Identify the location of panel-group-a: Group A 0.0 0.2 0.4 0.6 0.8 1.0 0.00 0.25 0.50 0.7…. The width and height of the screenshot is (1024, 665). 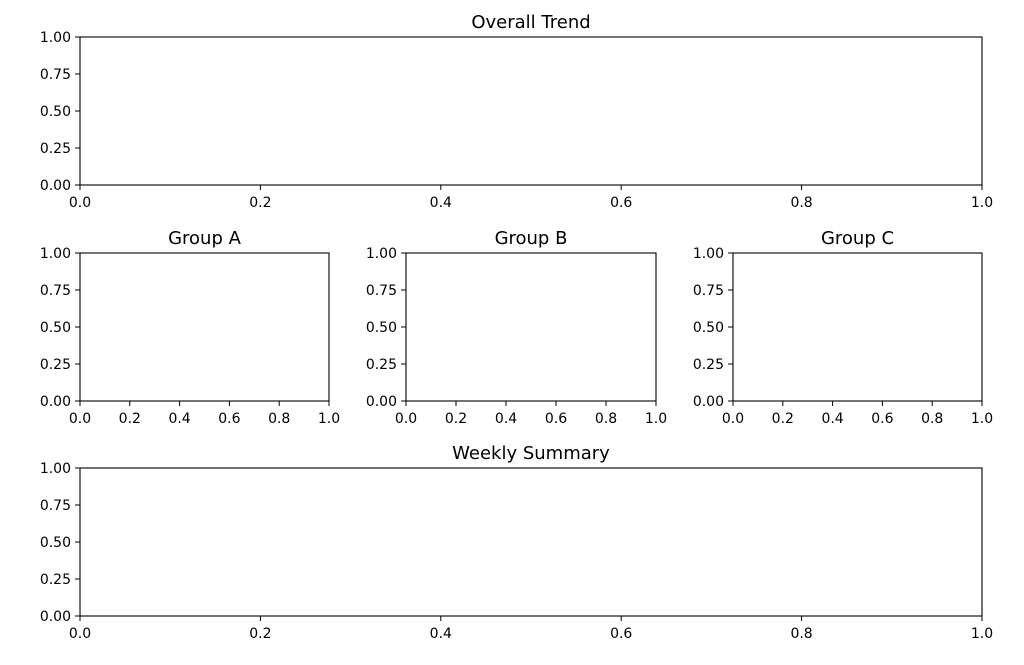
(190, 327).